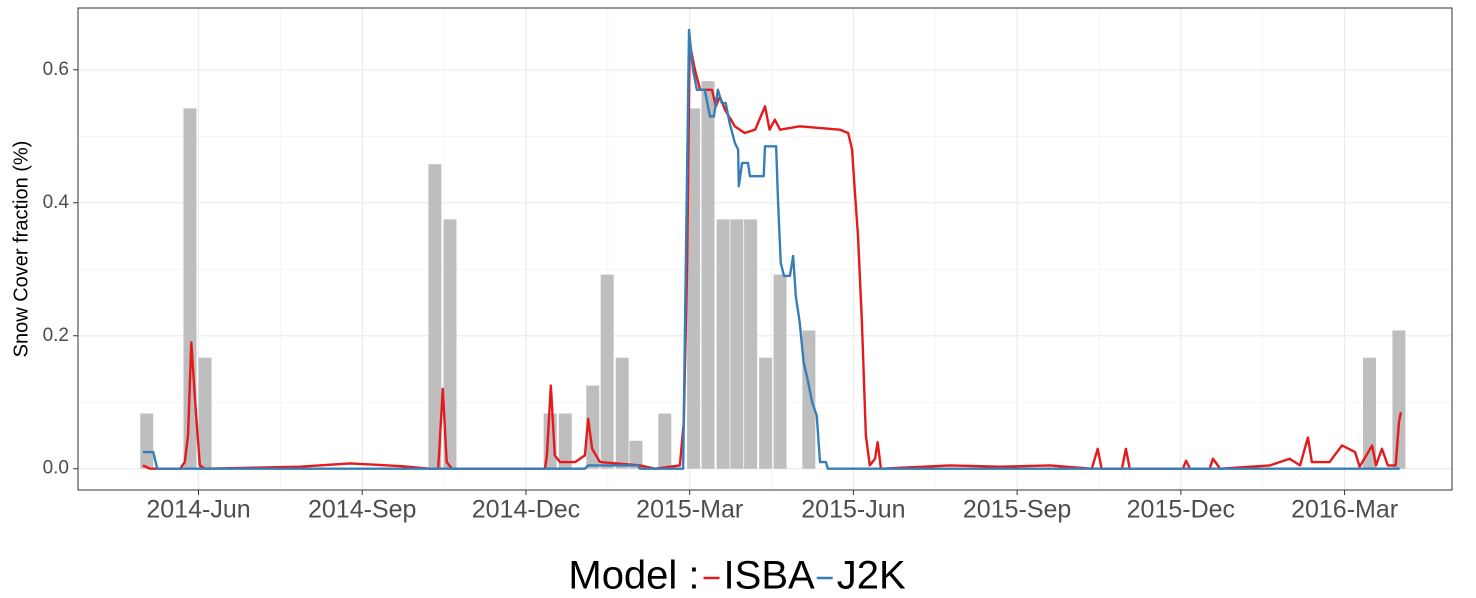 This screenshot has height=598, width=1476. I want to click on legend-label: ISBA, so click(769, 576).